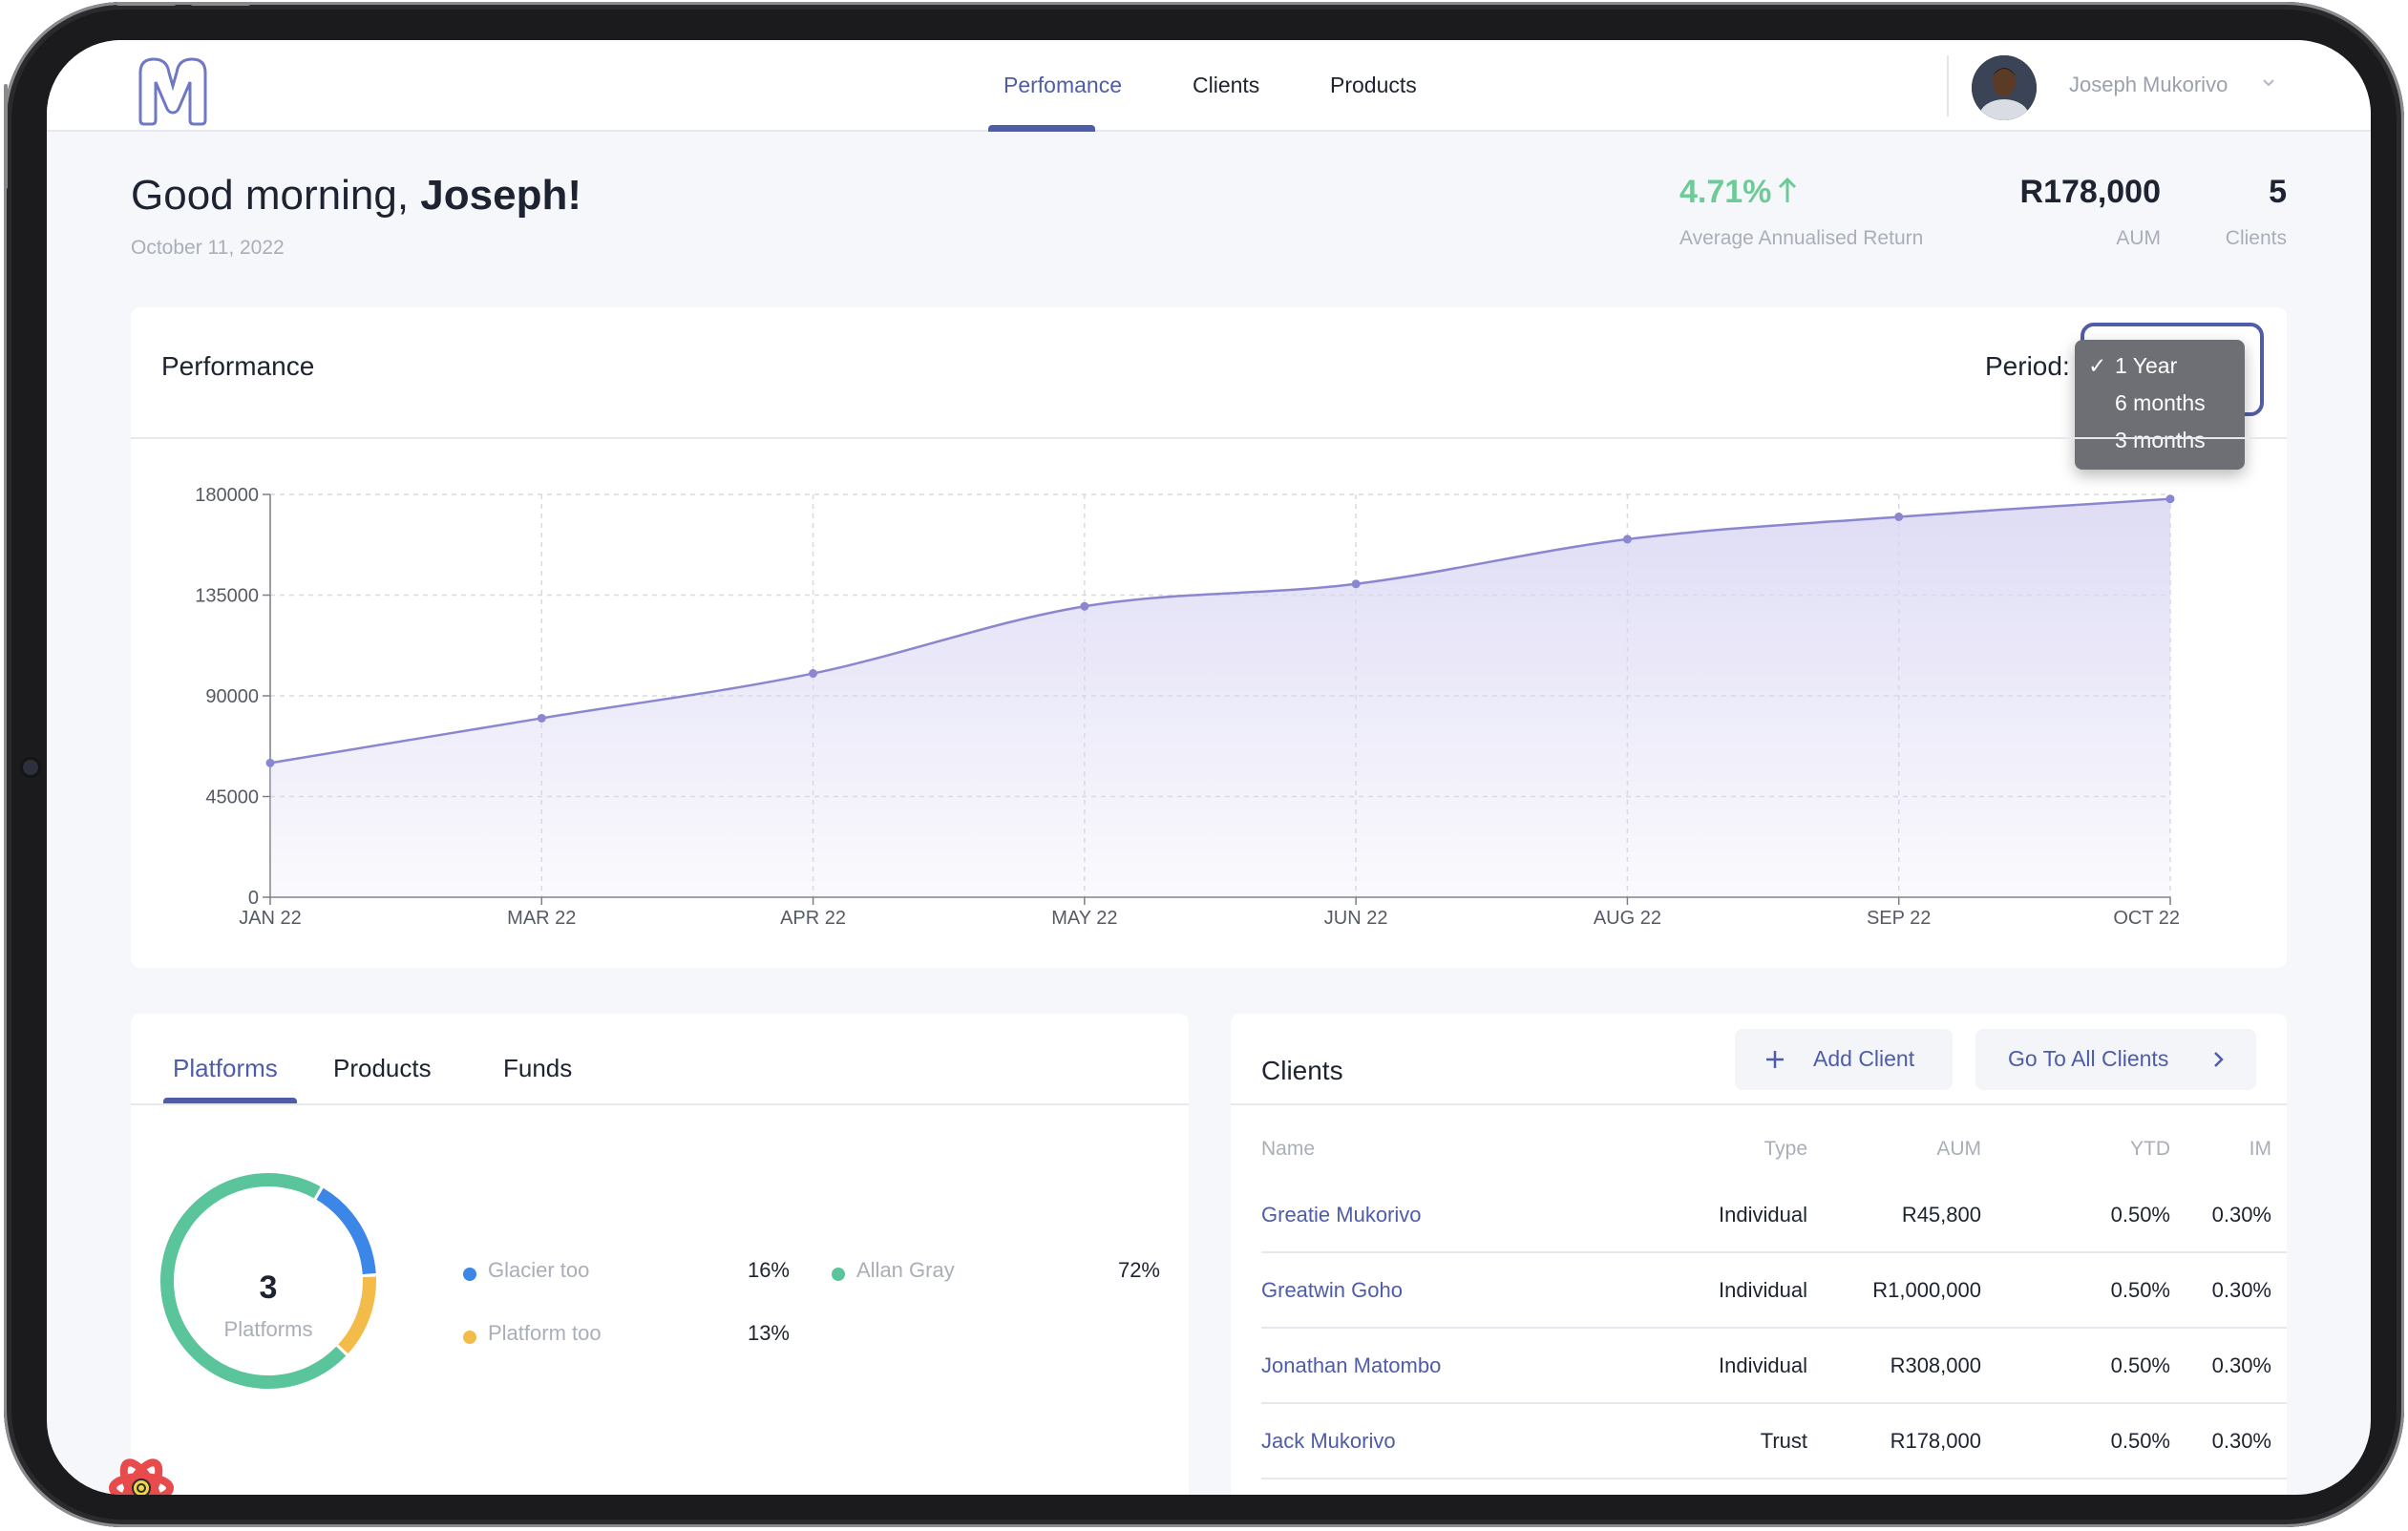 This screenshot has height=1531, width=2408. I want to click on column-header-aum: AUM, so click(1958, 1149).